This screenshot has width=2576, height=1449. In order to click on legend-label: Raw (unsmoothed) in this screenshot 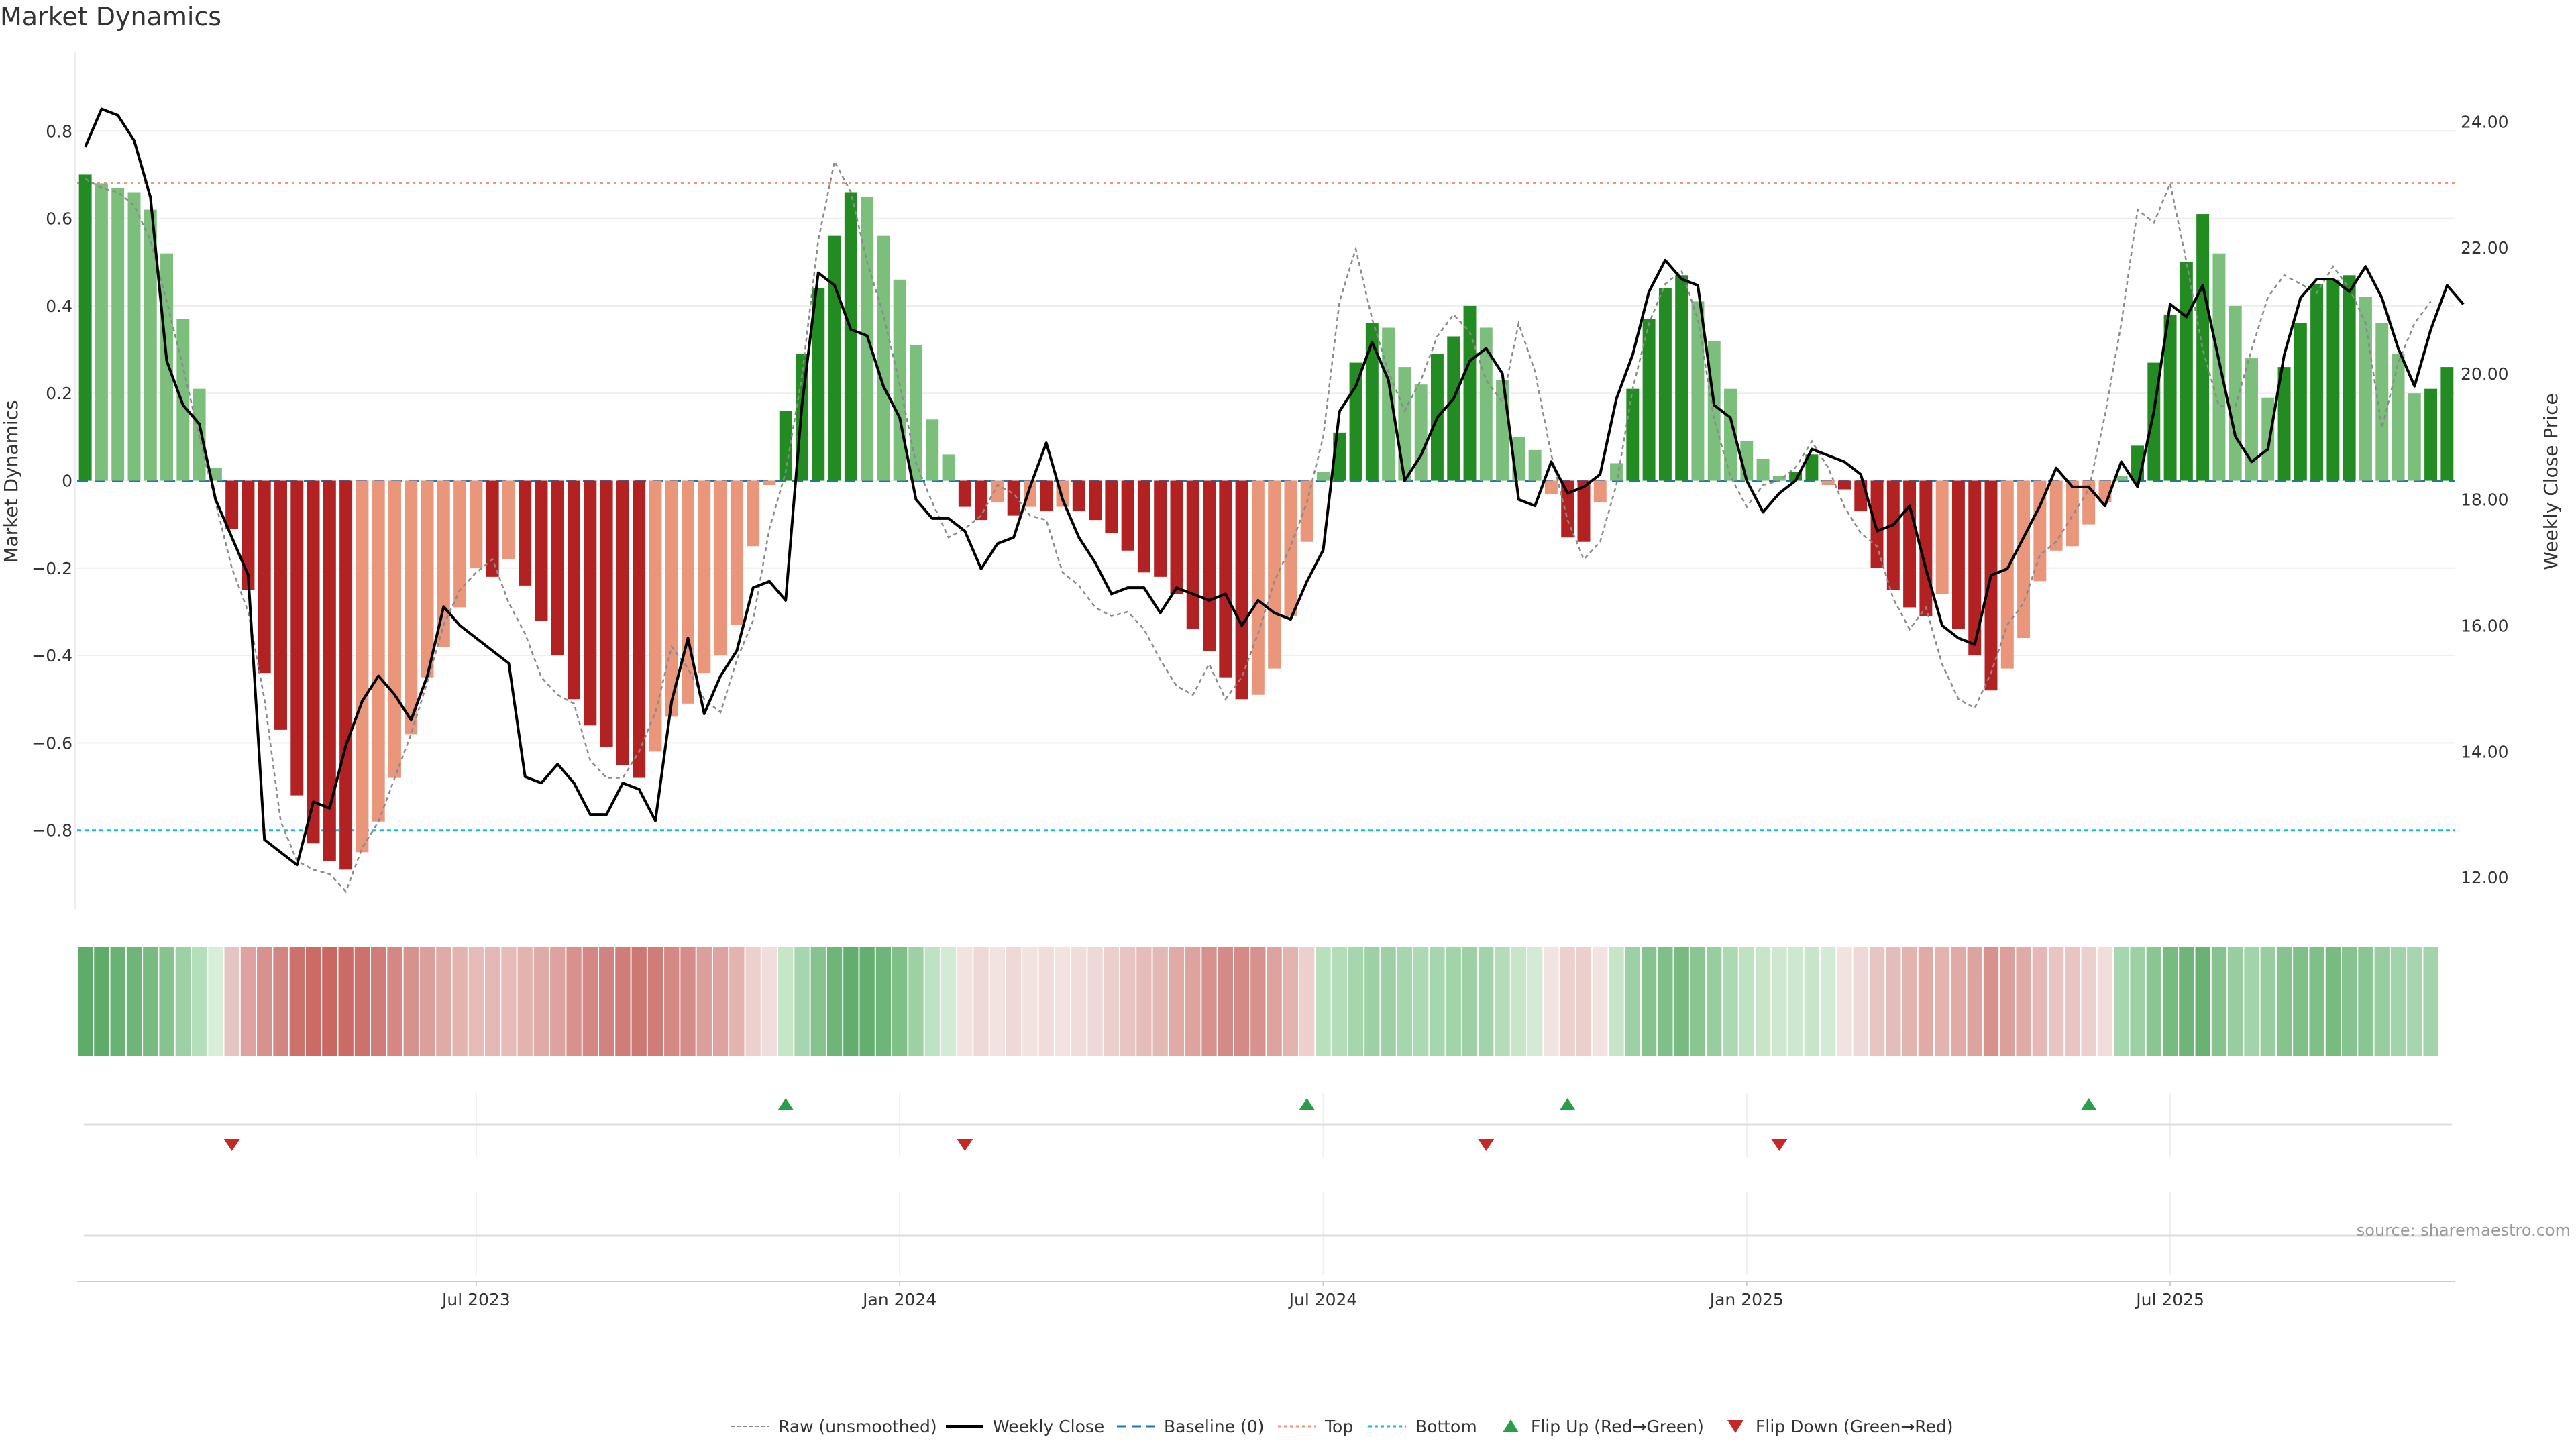, I will do `click(857, 1426)`.